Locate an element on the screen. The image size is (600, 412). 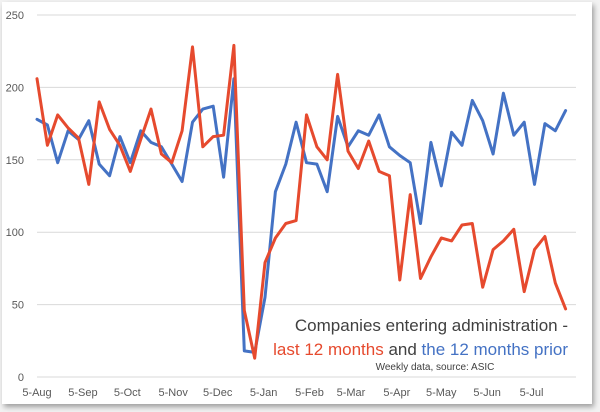
x-tick-label: 5-May is located at coordinates (441, 393).